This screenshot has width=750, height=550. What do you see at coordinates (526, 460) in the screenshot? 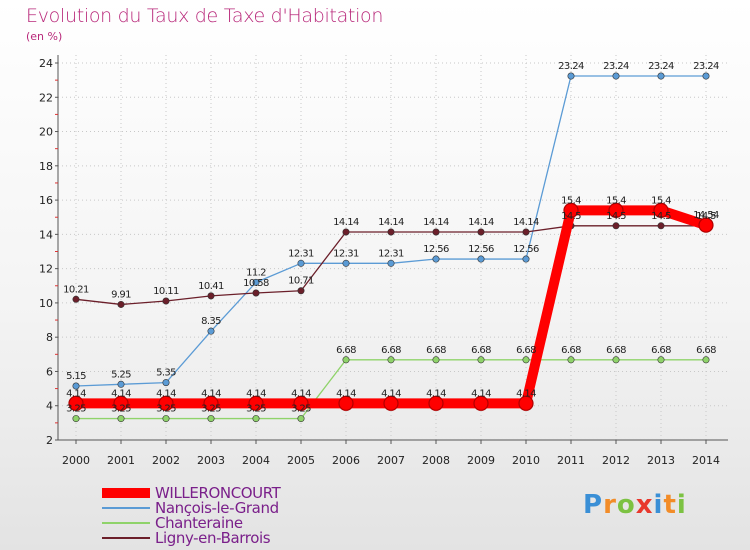
I see `x-tick-label: 2010` at bounding box center [526, 460].